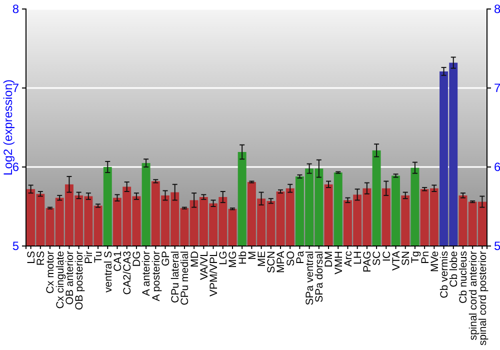 This screenshot has width=500, height=350. I want to click on x-tick-label: SPa ventral, so click(310, 278).